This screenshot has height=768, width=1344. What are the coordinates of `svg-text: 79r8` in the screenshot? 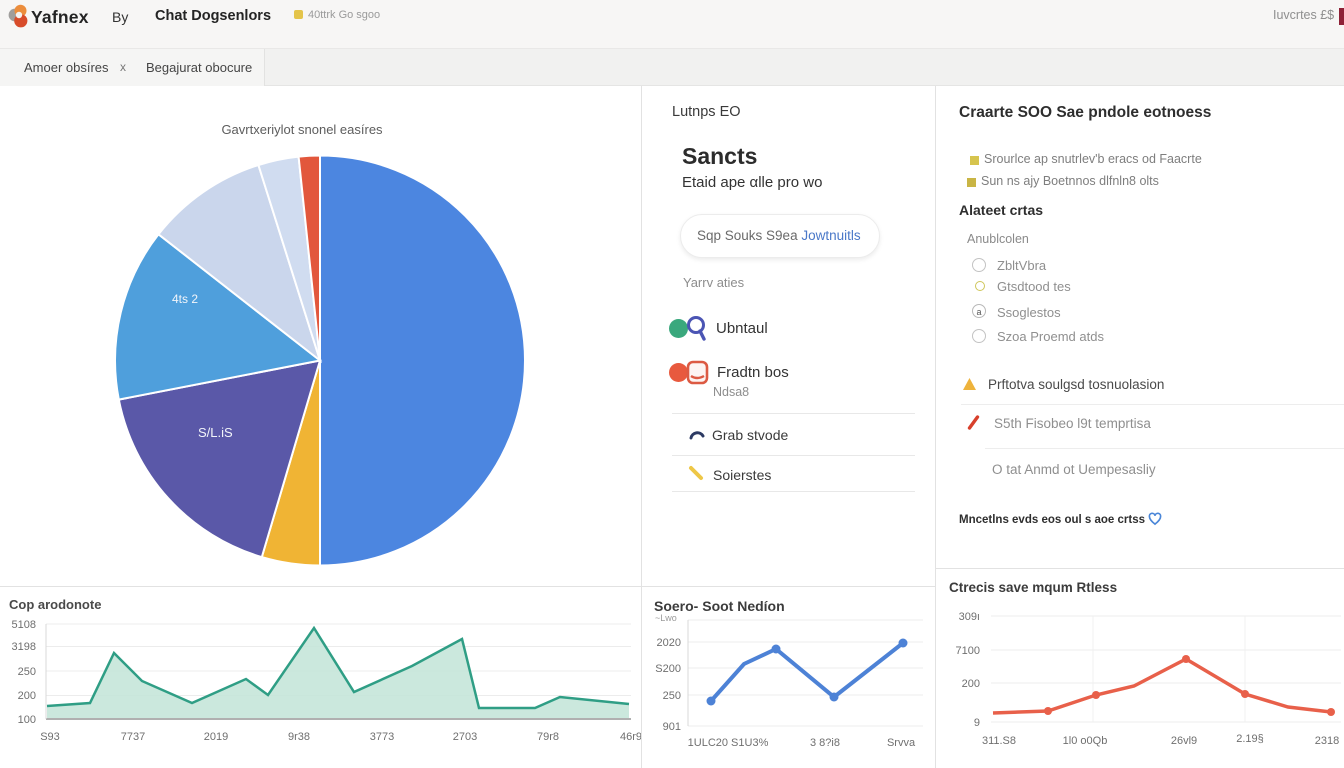 It's located at (548, 737).